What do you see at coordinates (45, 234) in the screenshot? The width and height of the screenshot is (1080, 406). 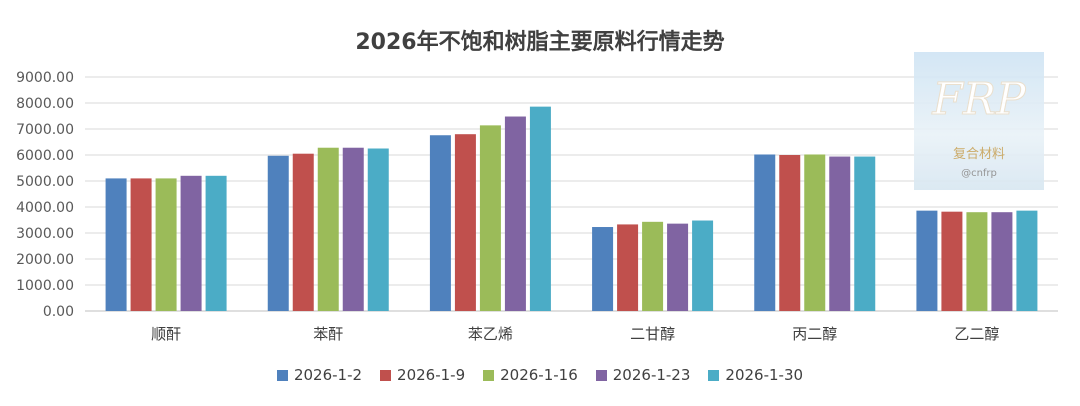 I see `y-tick-label: 3000.00` at bounding box center [45, 234].